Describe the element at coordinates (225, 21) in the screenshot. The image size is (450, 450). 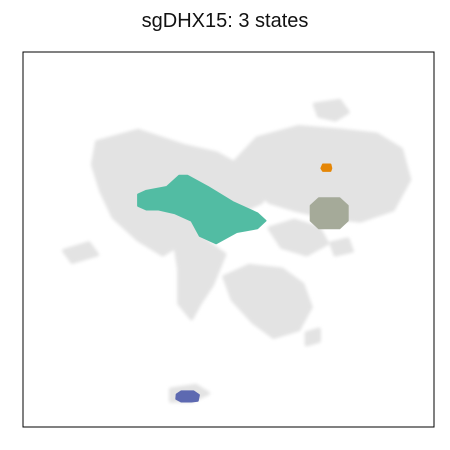
I see `chart-title: sgDHX15: 3 states` at that location.